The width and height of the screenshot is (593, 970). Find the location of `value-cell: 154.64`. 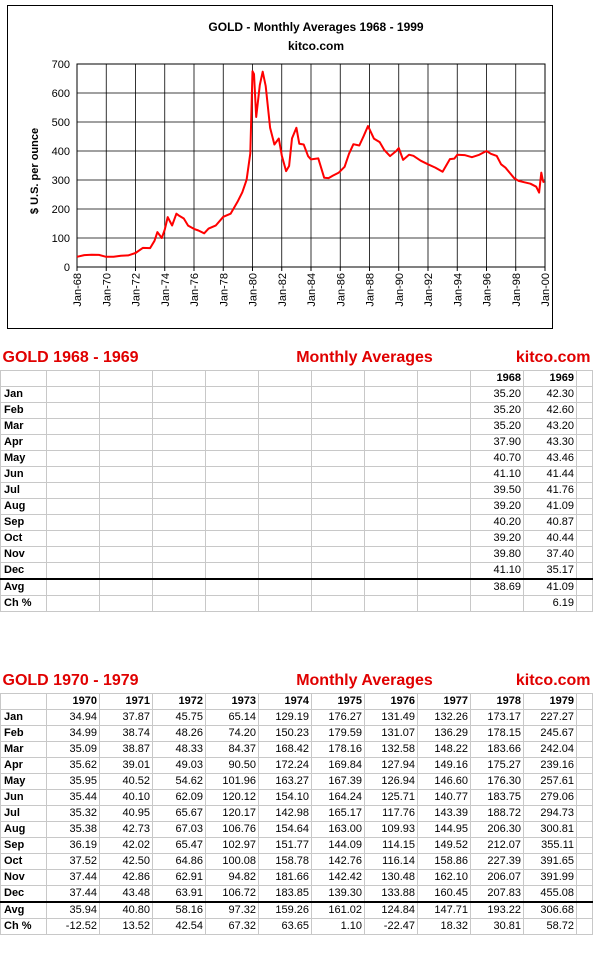

value-cell: 154.64 is located at coordinates (285, 829).